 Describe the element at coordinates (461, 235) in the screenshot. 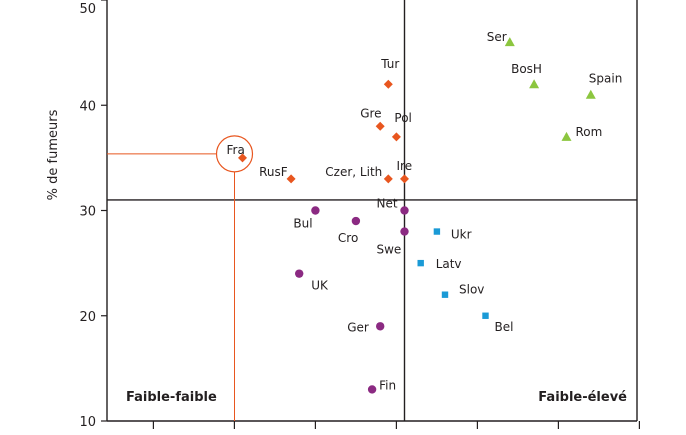

I see `point-label: Ukr` at that location.